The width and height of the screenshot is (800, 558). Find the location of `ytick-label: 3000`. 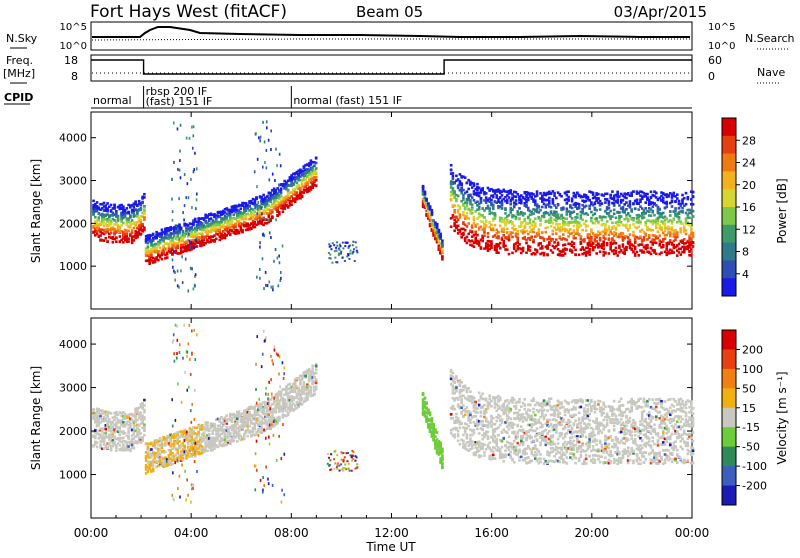

ytick-label: 3000 is located at coordinates (73, 181).